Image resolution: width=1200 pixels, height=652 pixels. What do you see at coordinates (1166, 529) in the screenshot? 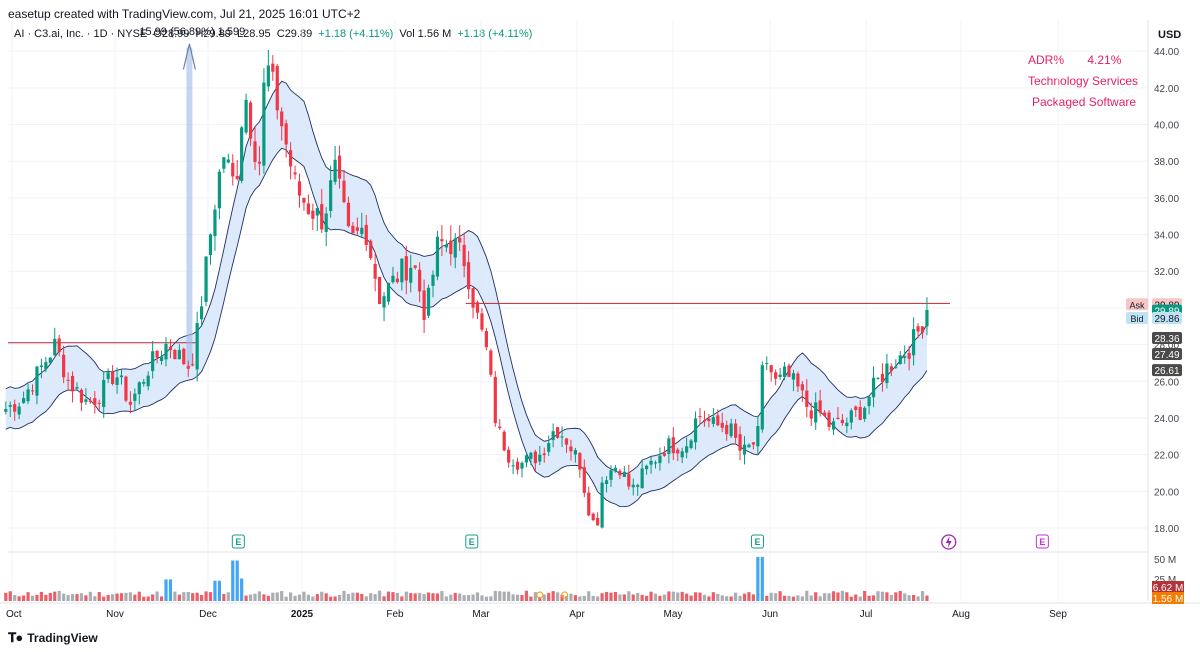
I see `y-tick-label: 18.00` at bounding box center [1166, 529].